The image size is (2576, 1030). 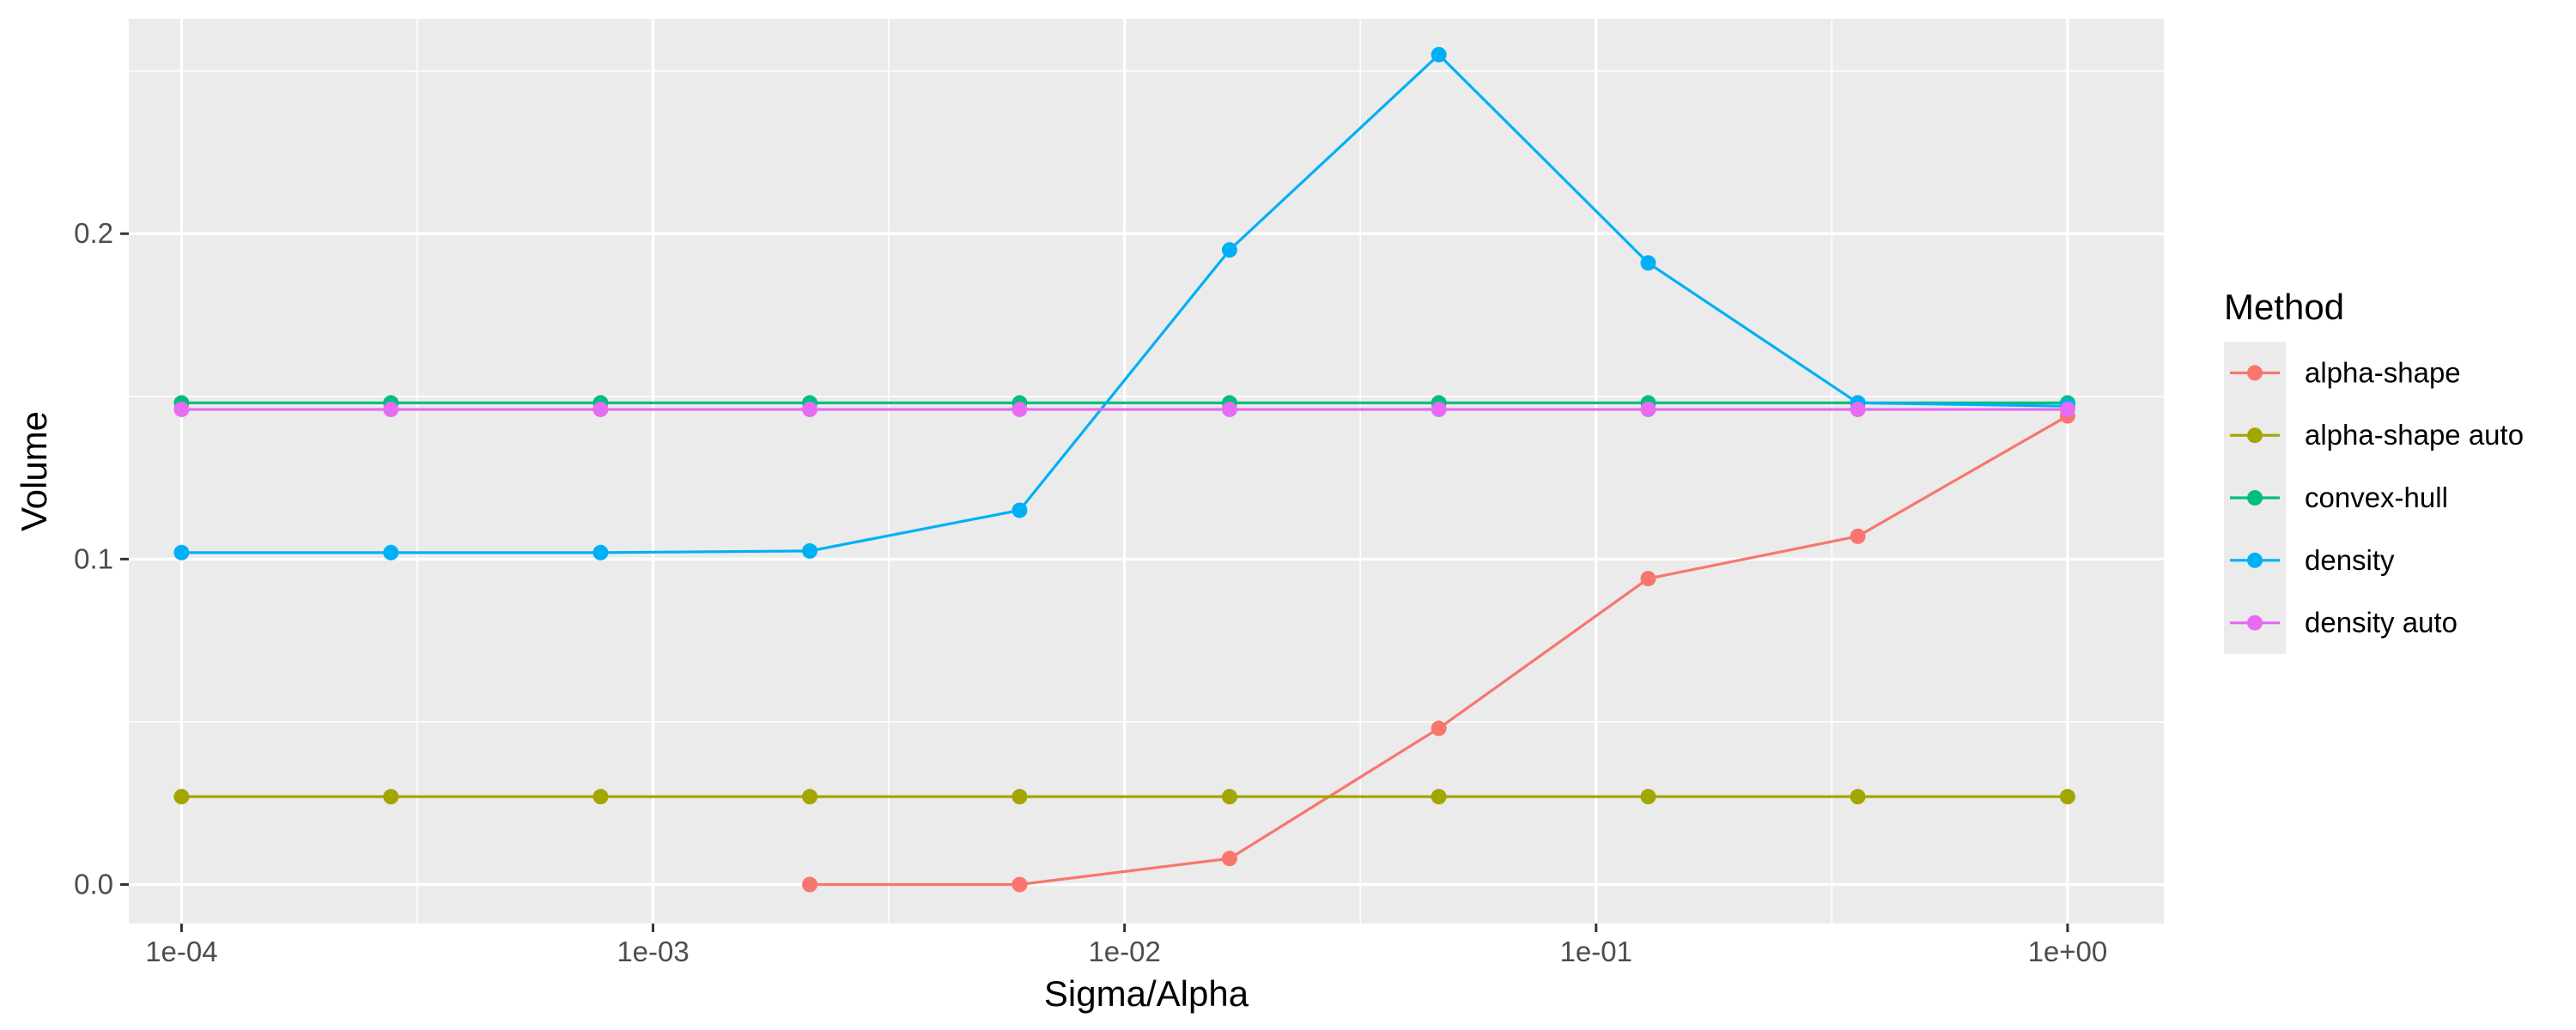 I want to click on x-axis: 1e-04 1e-03 1e-02 1e-01 1e+00, so click(x=1126, y=945).